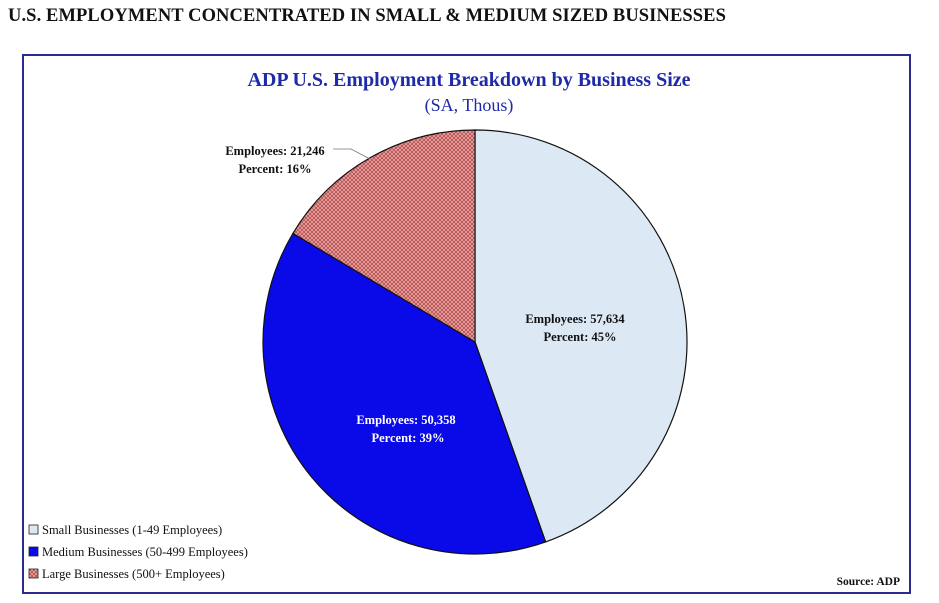  I want to click on legend-label-large: Large Businesses (500+ Employees), so click(133, 574).